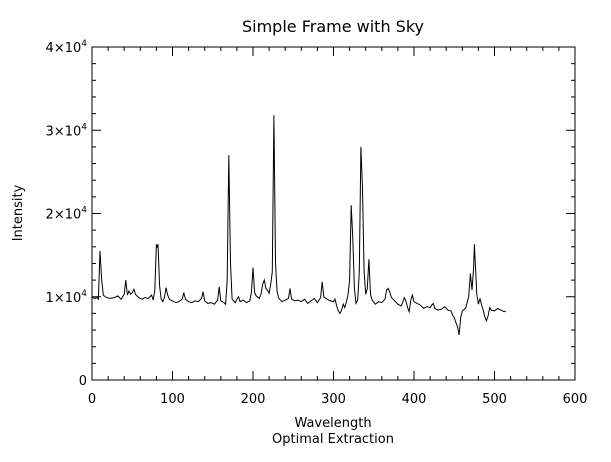  What do you see at coordinates (333, 26) in the screenshot?
I see `chart-title: Simple Frame with Sky` at bounding box center [333, 26].